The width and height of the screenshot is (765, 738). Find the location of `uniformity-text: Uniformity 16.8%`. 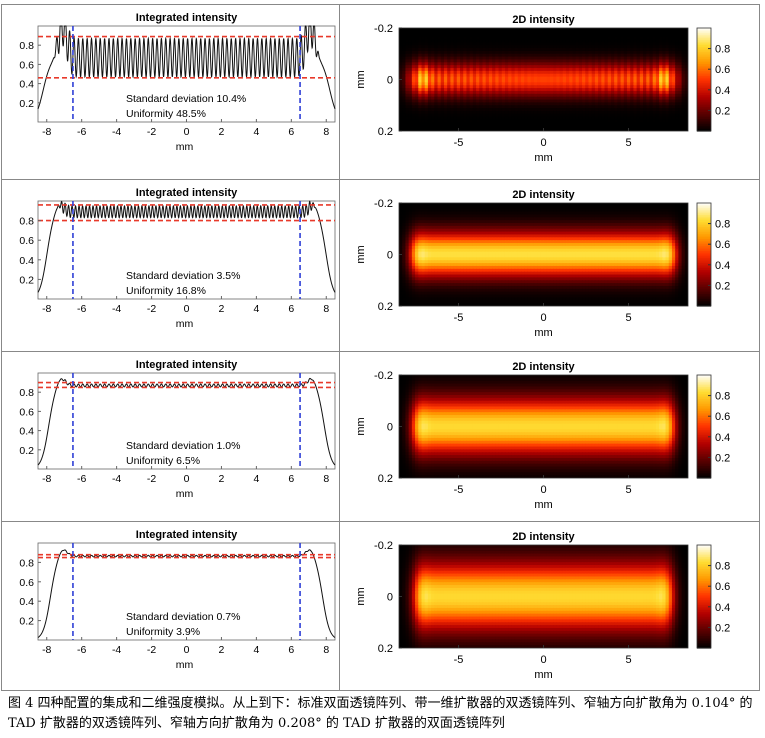

uniformity-text: Uniformity 16.8% is located at coordinates (166, 291).